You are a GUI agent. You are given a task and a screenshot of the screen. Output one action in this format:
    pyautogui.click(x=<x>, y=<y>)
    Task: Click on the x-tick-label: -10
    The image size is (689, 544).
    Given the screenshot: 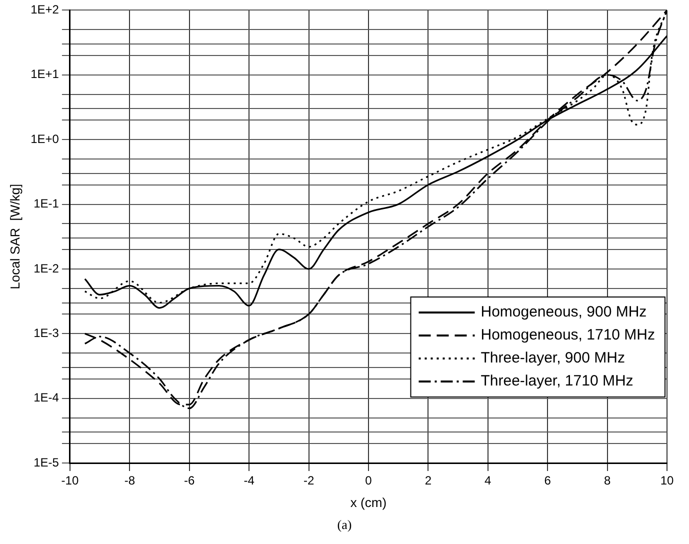 What is the action you would take?
    pyautogui.click(x=70, y=481)
    